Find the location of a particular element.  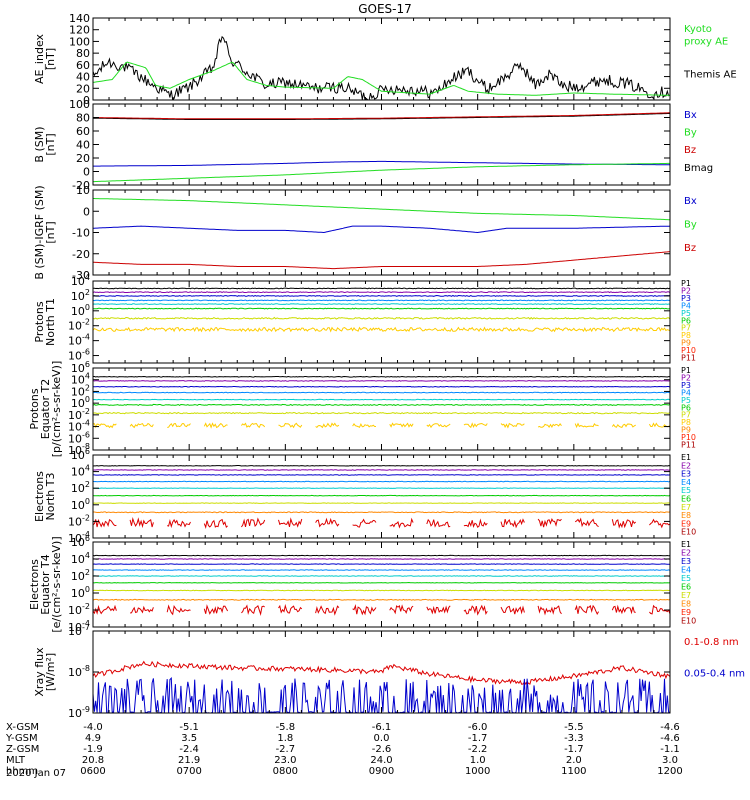

e_t4-ytick-label: 10⁴ is located at coordinates (80, 558).